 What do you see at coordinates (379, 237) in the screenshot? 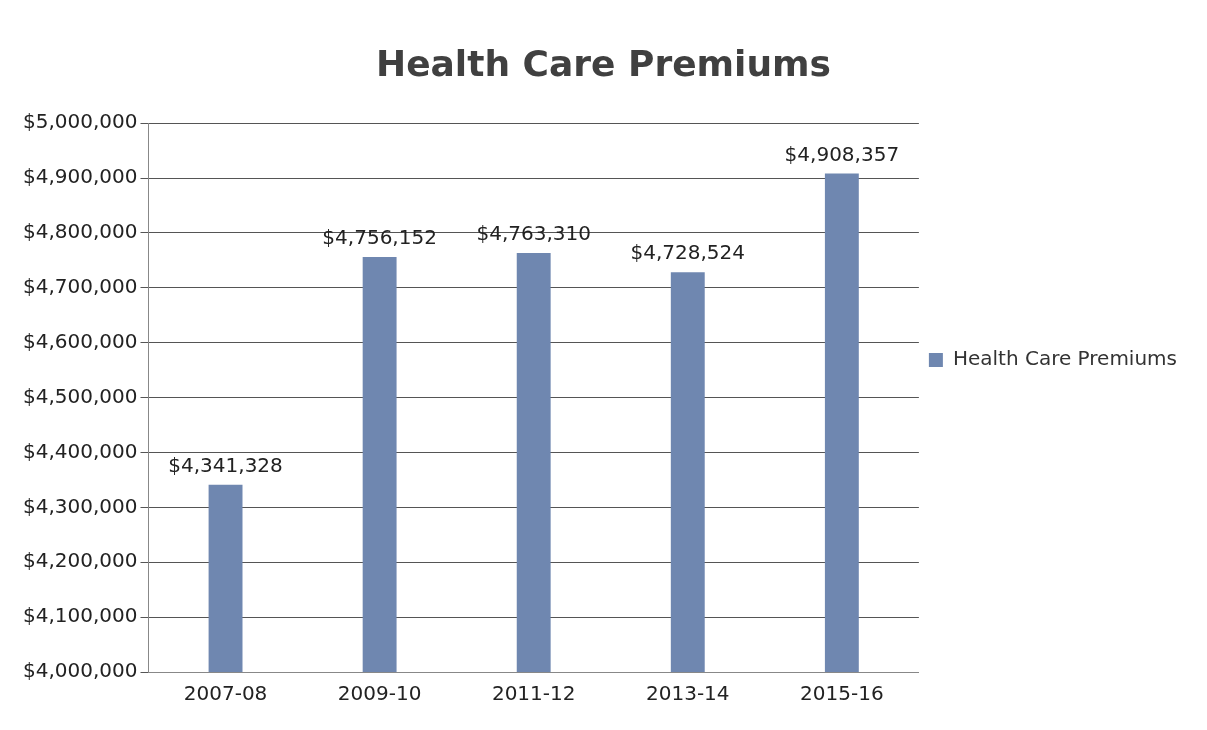
I see `data-label: $4,756,152` at bounding box center [379, 237].